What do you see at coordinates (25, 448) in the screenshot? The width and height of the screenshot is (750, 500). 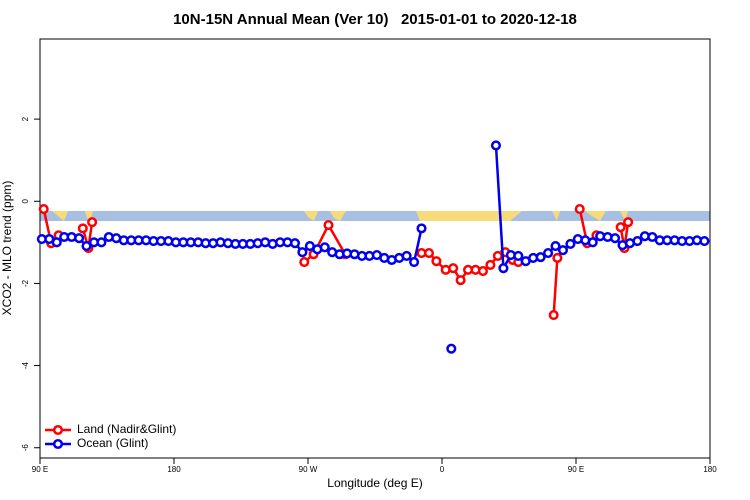 I see `y-tick-label: -6` at bounding box center [25, 448].